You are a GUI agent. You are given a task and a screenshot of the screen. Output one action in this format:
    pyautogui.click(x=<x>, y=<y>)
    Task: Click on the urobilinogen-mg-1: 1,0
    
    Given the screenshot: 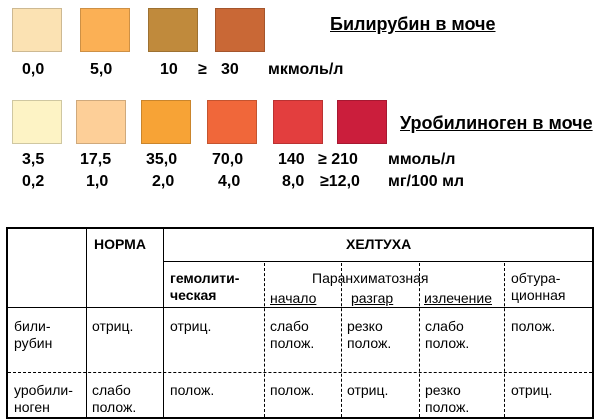 What is the action you would take?
    pyautogui.click(x=97, y=181)
    